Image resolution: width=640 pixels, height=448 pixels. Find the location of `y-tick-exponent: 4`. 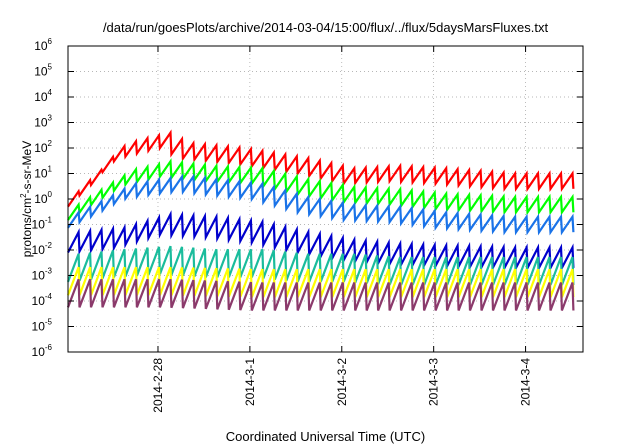

y-tick-exponent: 4 is located at coordinates (50, 92).